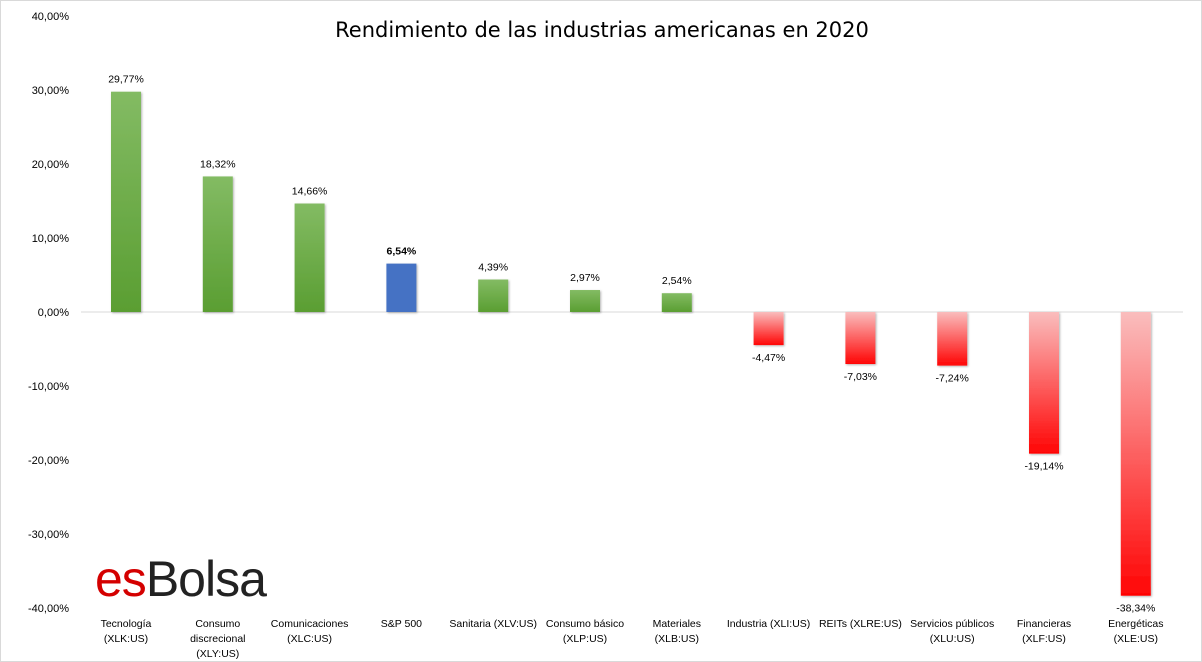 This screenshot has width=1202, height=662. I want to click on category-label: Tecnología, so click(126, 624).